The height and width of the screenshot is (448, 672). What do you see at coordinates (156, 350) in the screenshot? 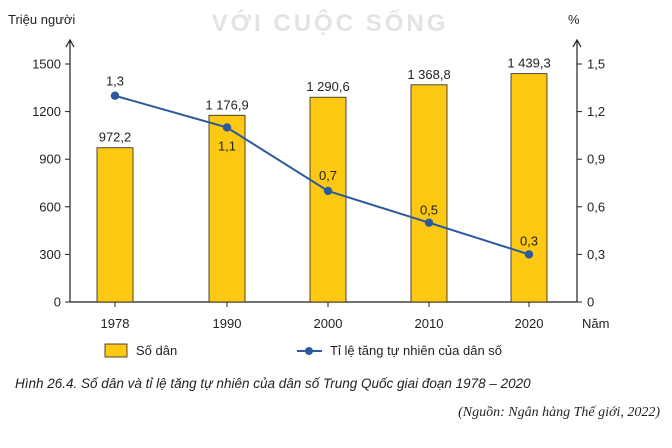
I see `legend-bar-label: Số dân` at bounding box center [156, 350].